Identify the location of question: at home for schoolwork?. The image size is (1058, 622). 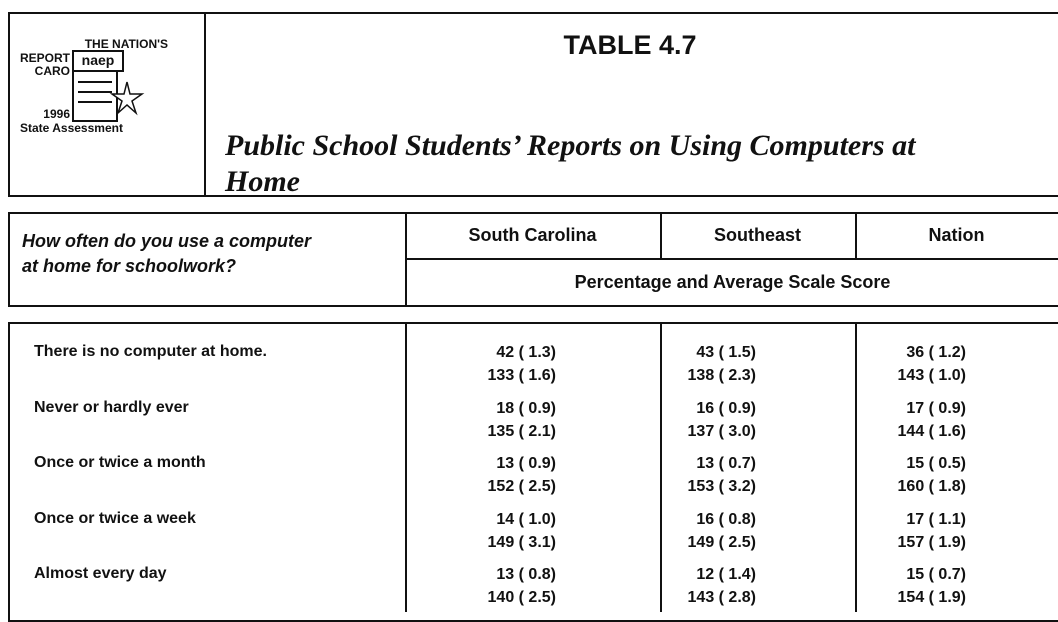
(129, 266).